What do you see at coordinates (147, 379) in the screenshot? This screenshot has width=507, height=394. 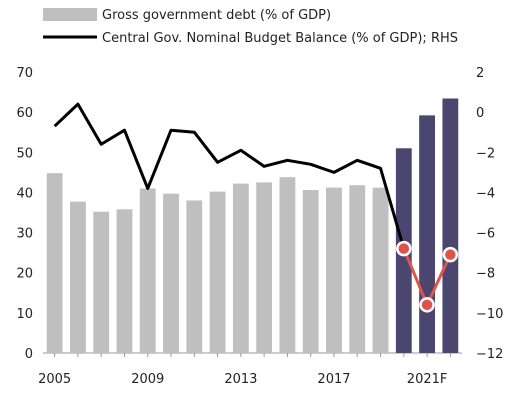 I see `x-tick-label: 2009` at bounding box center [147, 379].